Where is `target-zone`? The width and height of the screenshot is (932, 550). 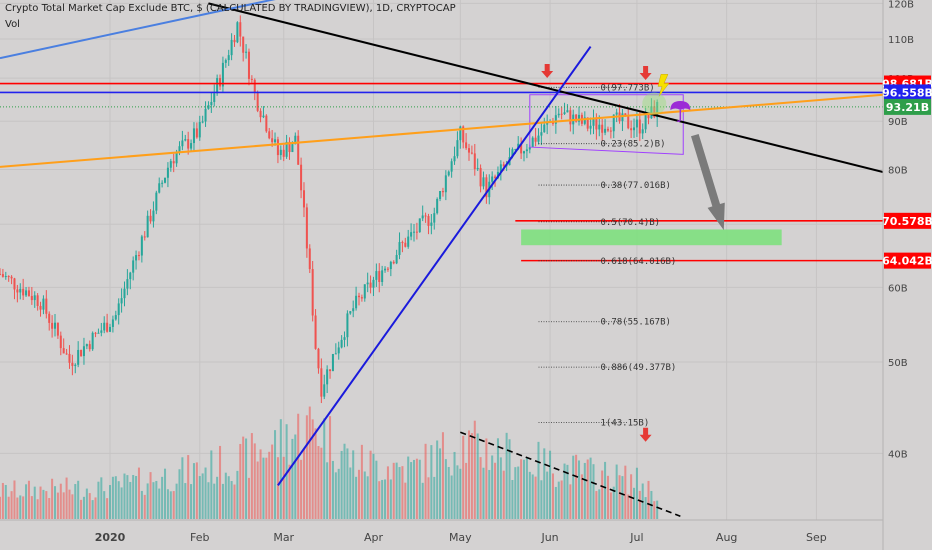 target-zone is located at coordinates (651, 237).